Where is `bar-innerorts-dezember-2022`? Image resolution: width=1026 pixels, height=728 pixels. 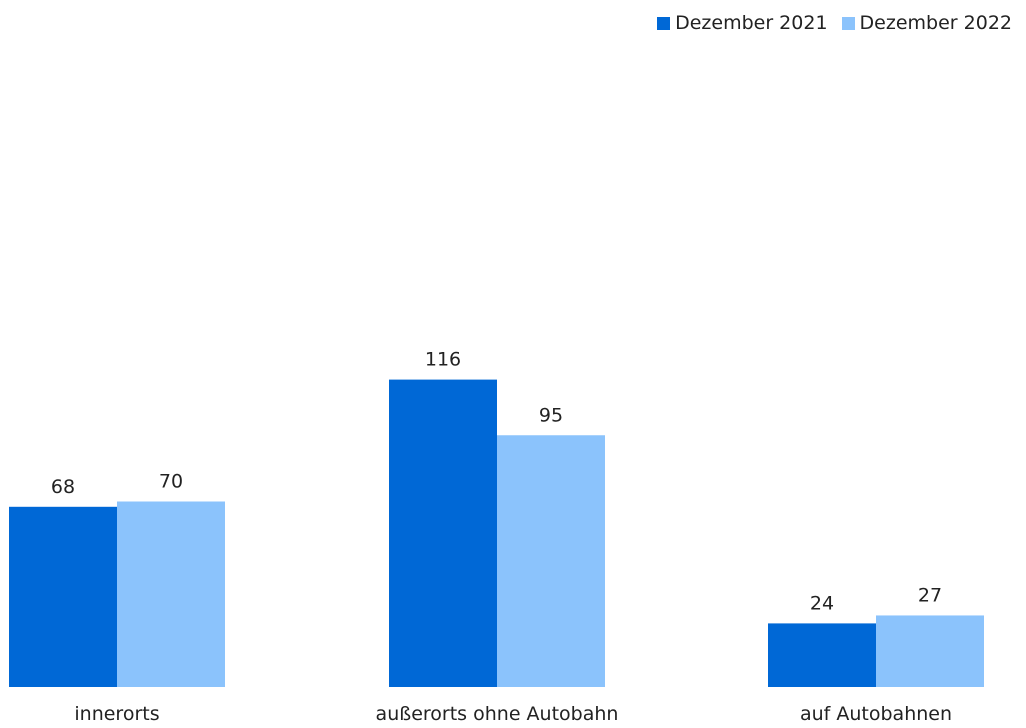 bar-innerorts-dezember-2022 is located at coordinates (171, 594).